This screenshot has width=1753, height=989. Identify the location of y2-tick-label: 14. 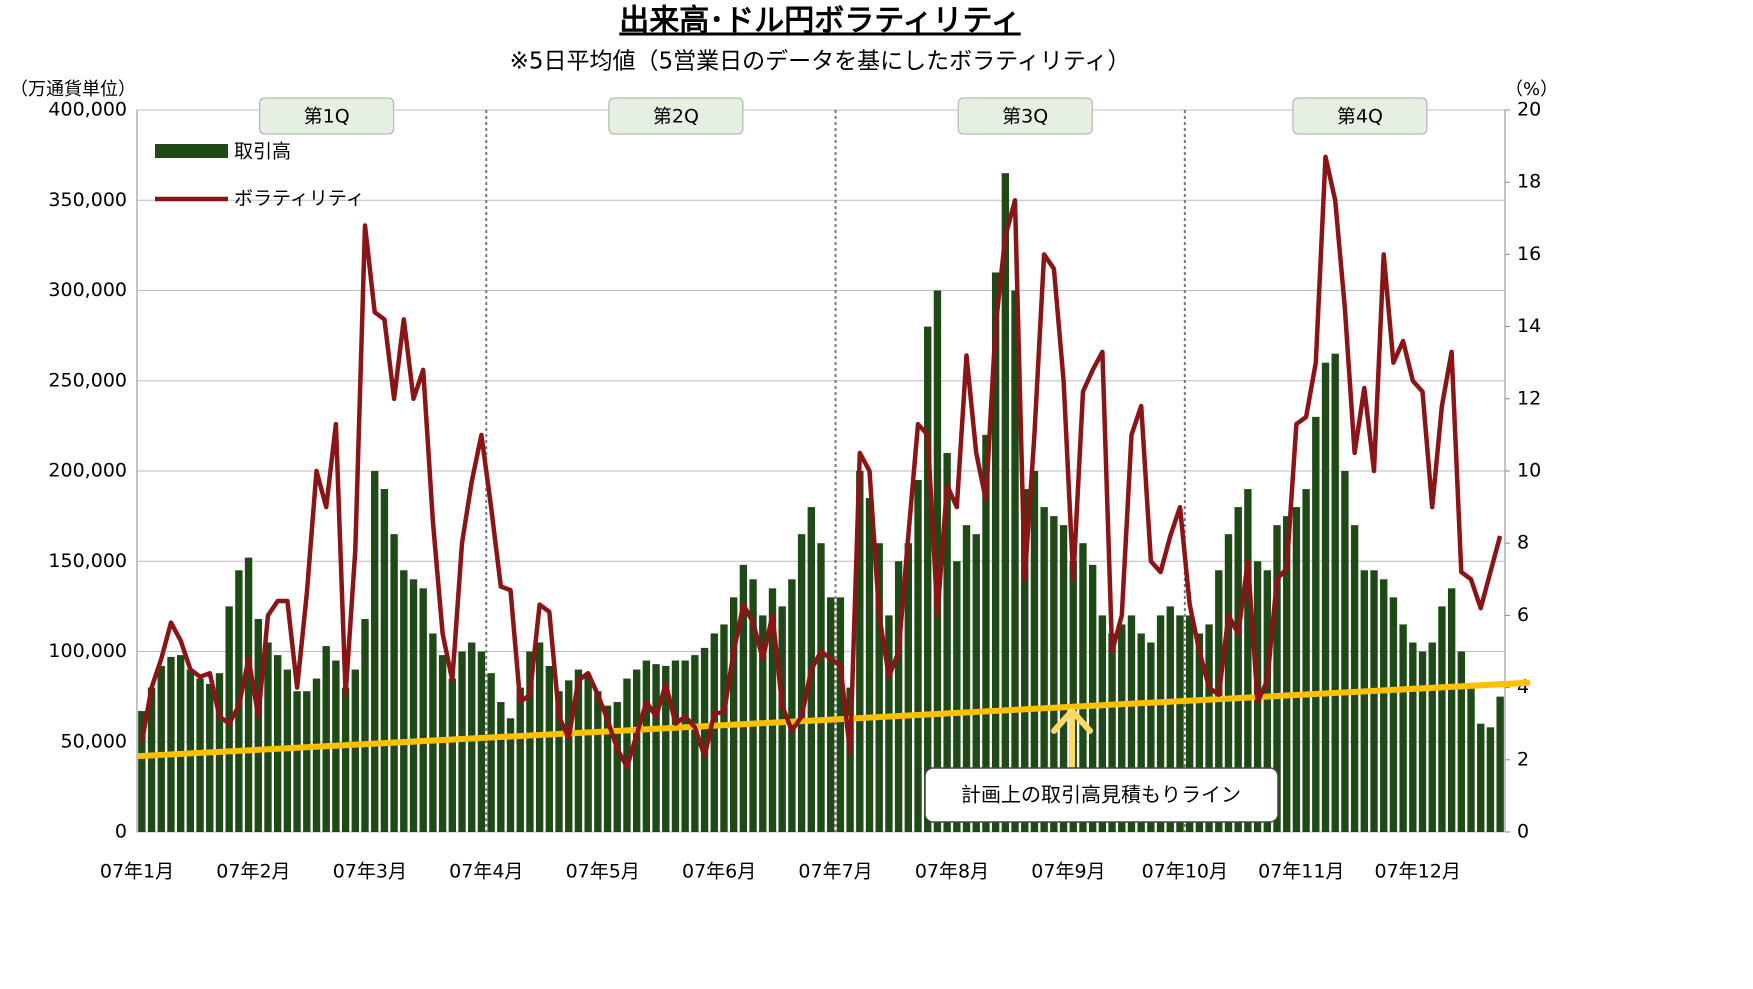
(1529, 326).